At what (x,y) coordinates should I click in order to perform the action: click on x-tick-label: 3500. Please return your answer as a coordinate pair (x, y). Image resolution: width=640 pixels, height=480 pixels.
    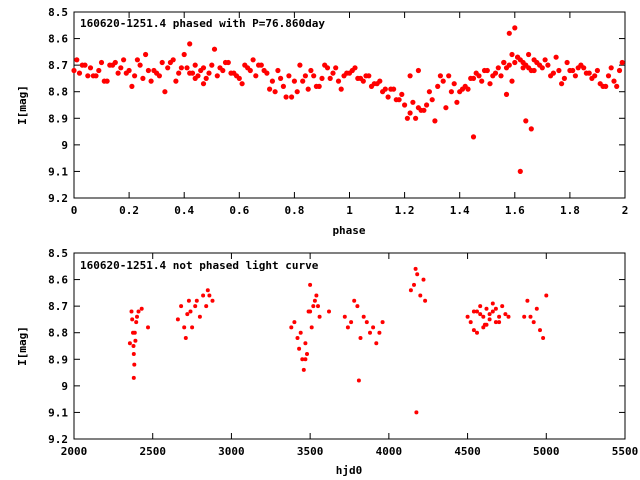
    Looking at the image, I should click on (310, 451).